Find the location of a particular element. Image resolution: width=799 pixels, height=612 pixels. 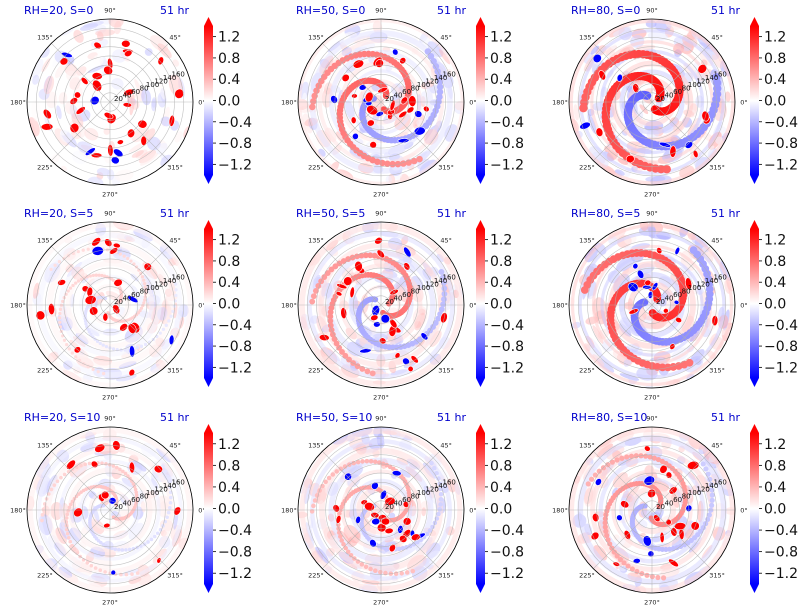

panel-title-left: RH=20, S=5 is located at coordinates (58, 213).